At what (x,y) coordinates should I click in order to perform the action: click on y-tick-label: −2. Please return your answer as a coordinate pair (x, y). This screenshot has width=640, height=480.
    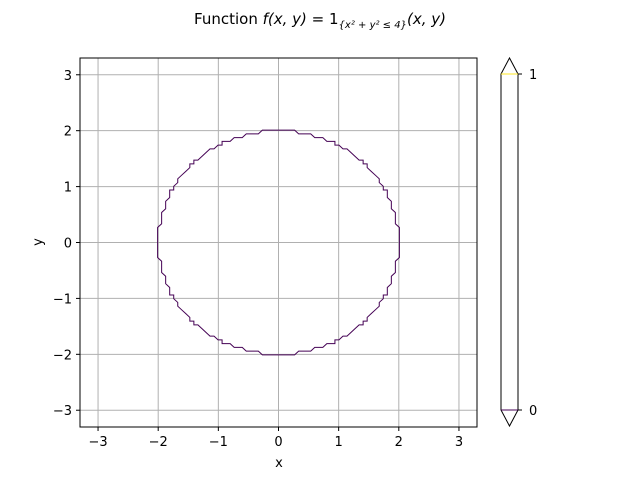
    Looking at the image, I should click on (62, 355).